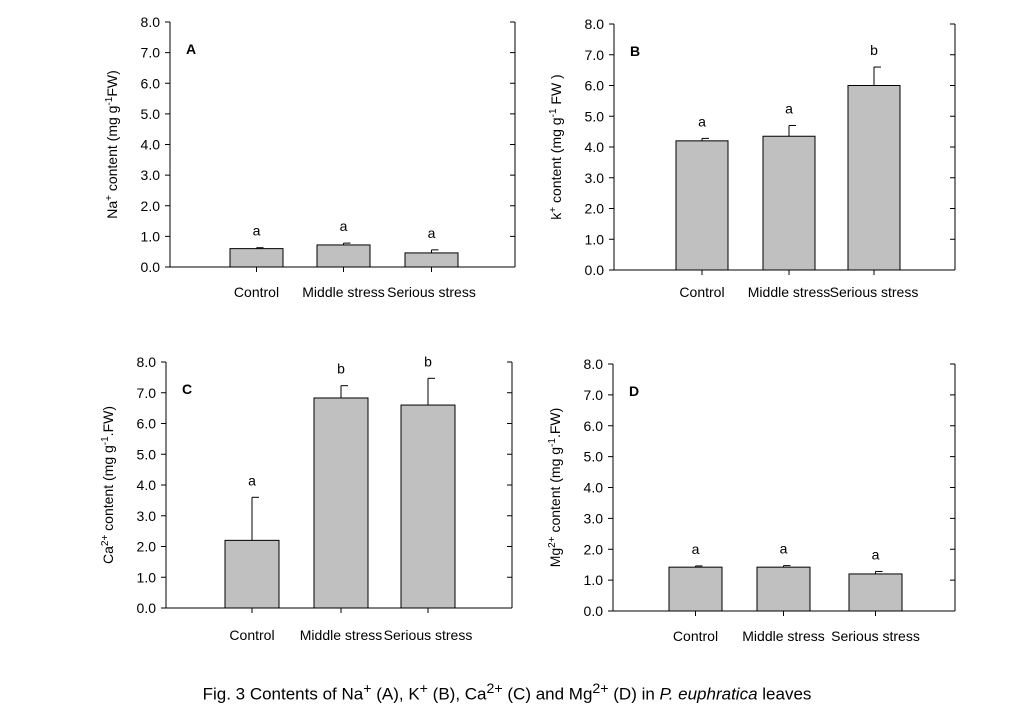  What do you see at coordinates (341, 635) in the screenshot?
I see `category-label-c: Middle stress` at bounding box center [341, 635].